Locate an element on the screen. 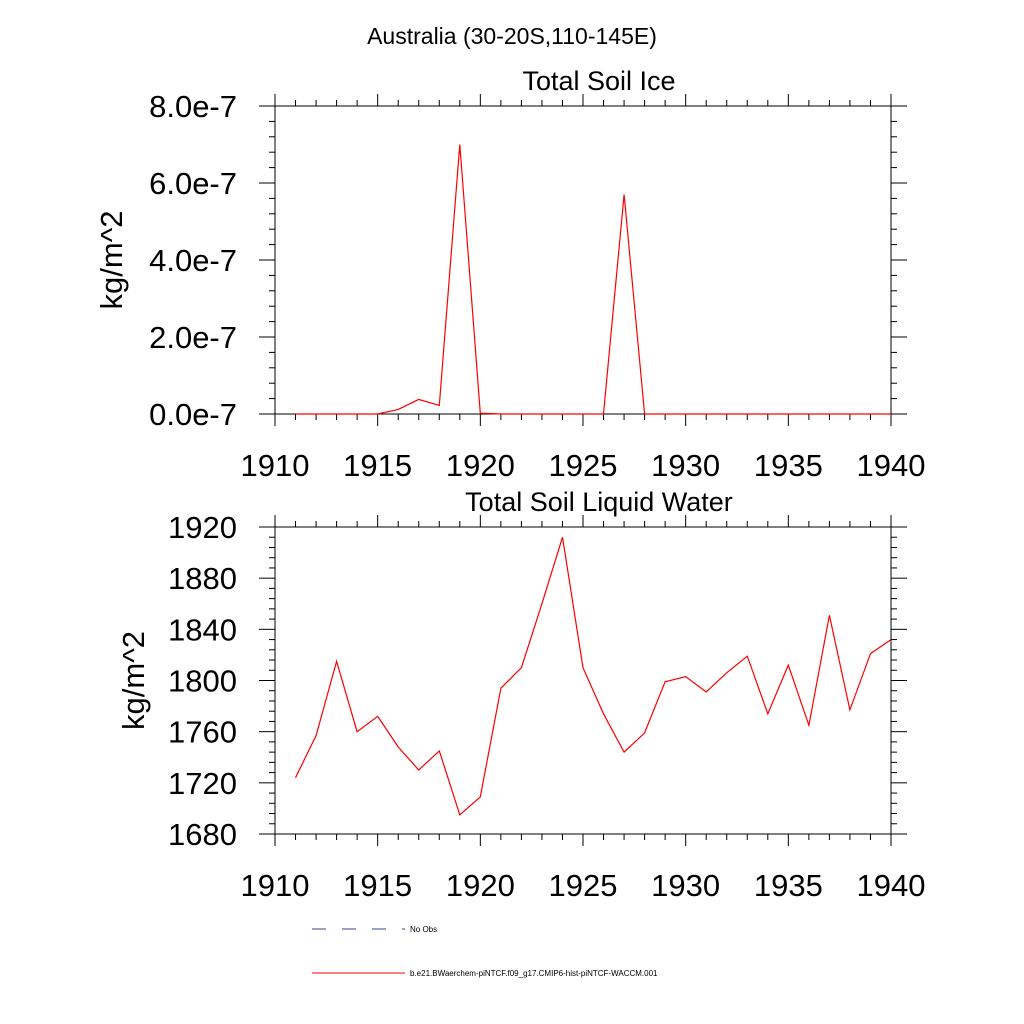 The height and width of the screenshot is (1024, 1024). legend-label: No Obs is located at coordinates (423, 929).